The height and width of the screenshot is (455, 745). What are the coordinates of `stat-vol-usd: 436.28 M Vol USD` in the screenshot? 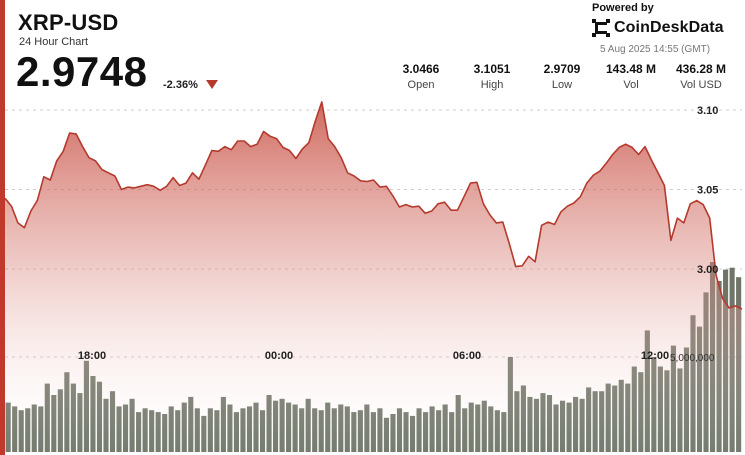 It's located at (701, 76).